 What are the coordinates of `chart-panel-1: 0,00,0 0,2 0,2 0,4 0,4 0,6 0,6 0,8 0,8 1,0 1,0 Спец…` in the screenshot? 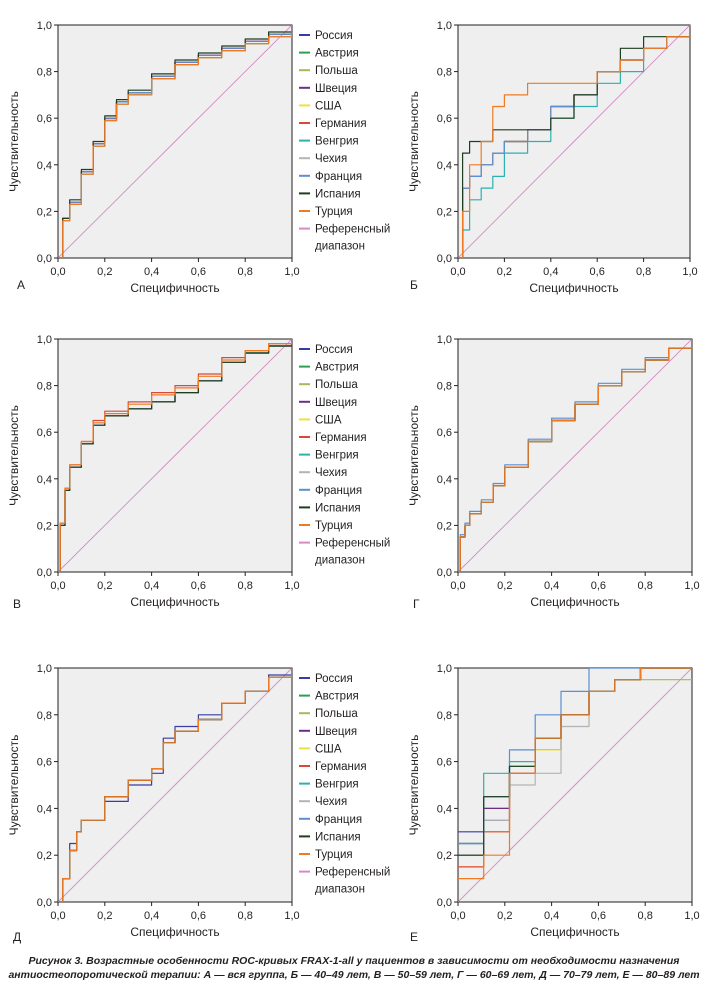 It's located at (198, 157).